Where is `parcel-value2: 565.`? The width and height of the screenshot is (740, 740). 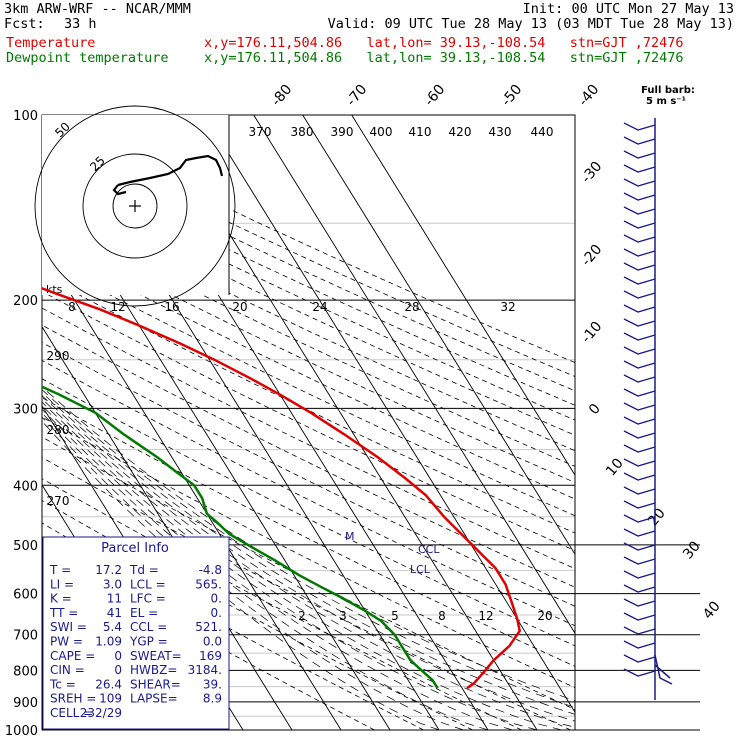 parcel-value2: 565. is located at coordinates (208, 584).